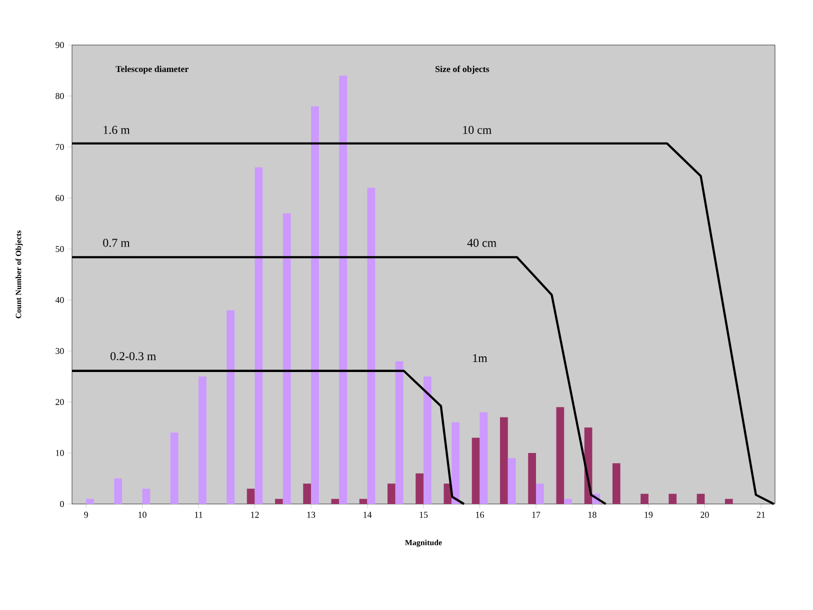 Image resolution: width=813 pixels, height=610 pixels. I want to click on annotation: 1m, so click(480, 358).